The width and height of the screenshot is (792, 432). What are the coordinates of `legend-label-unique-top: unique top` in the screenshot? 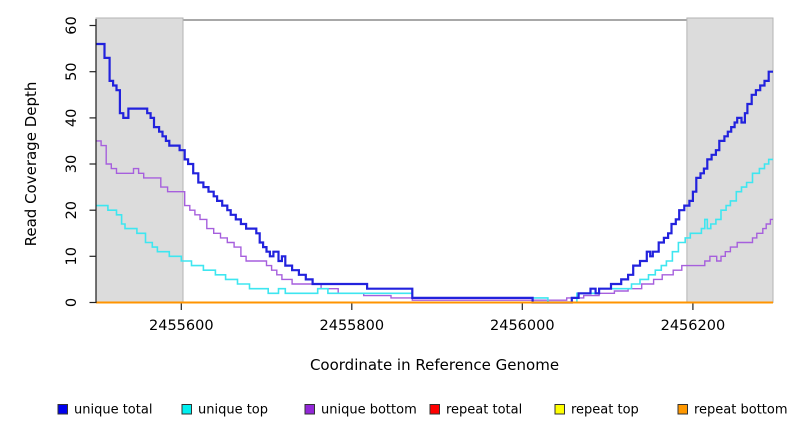 It's located at (233, 410).